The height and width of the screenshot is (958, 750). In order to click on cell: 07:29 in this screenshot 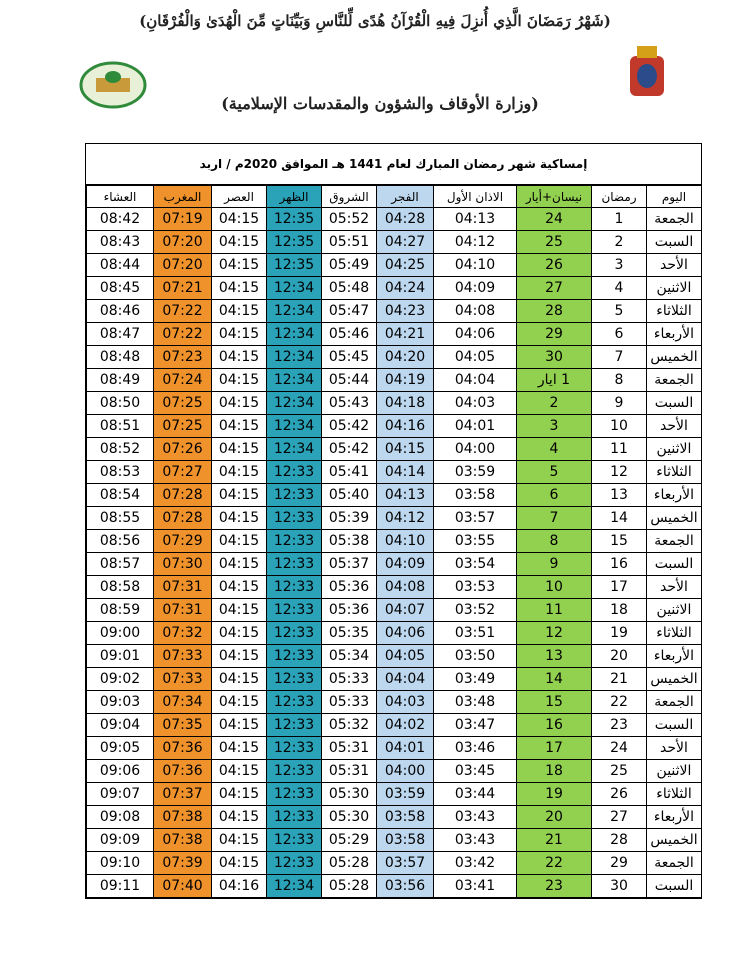, I will do `click(182, 541)`.